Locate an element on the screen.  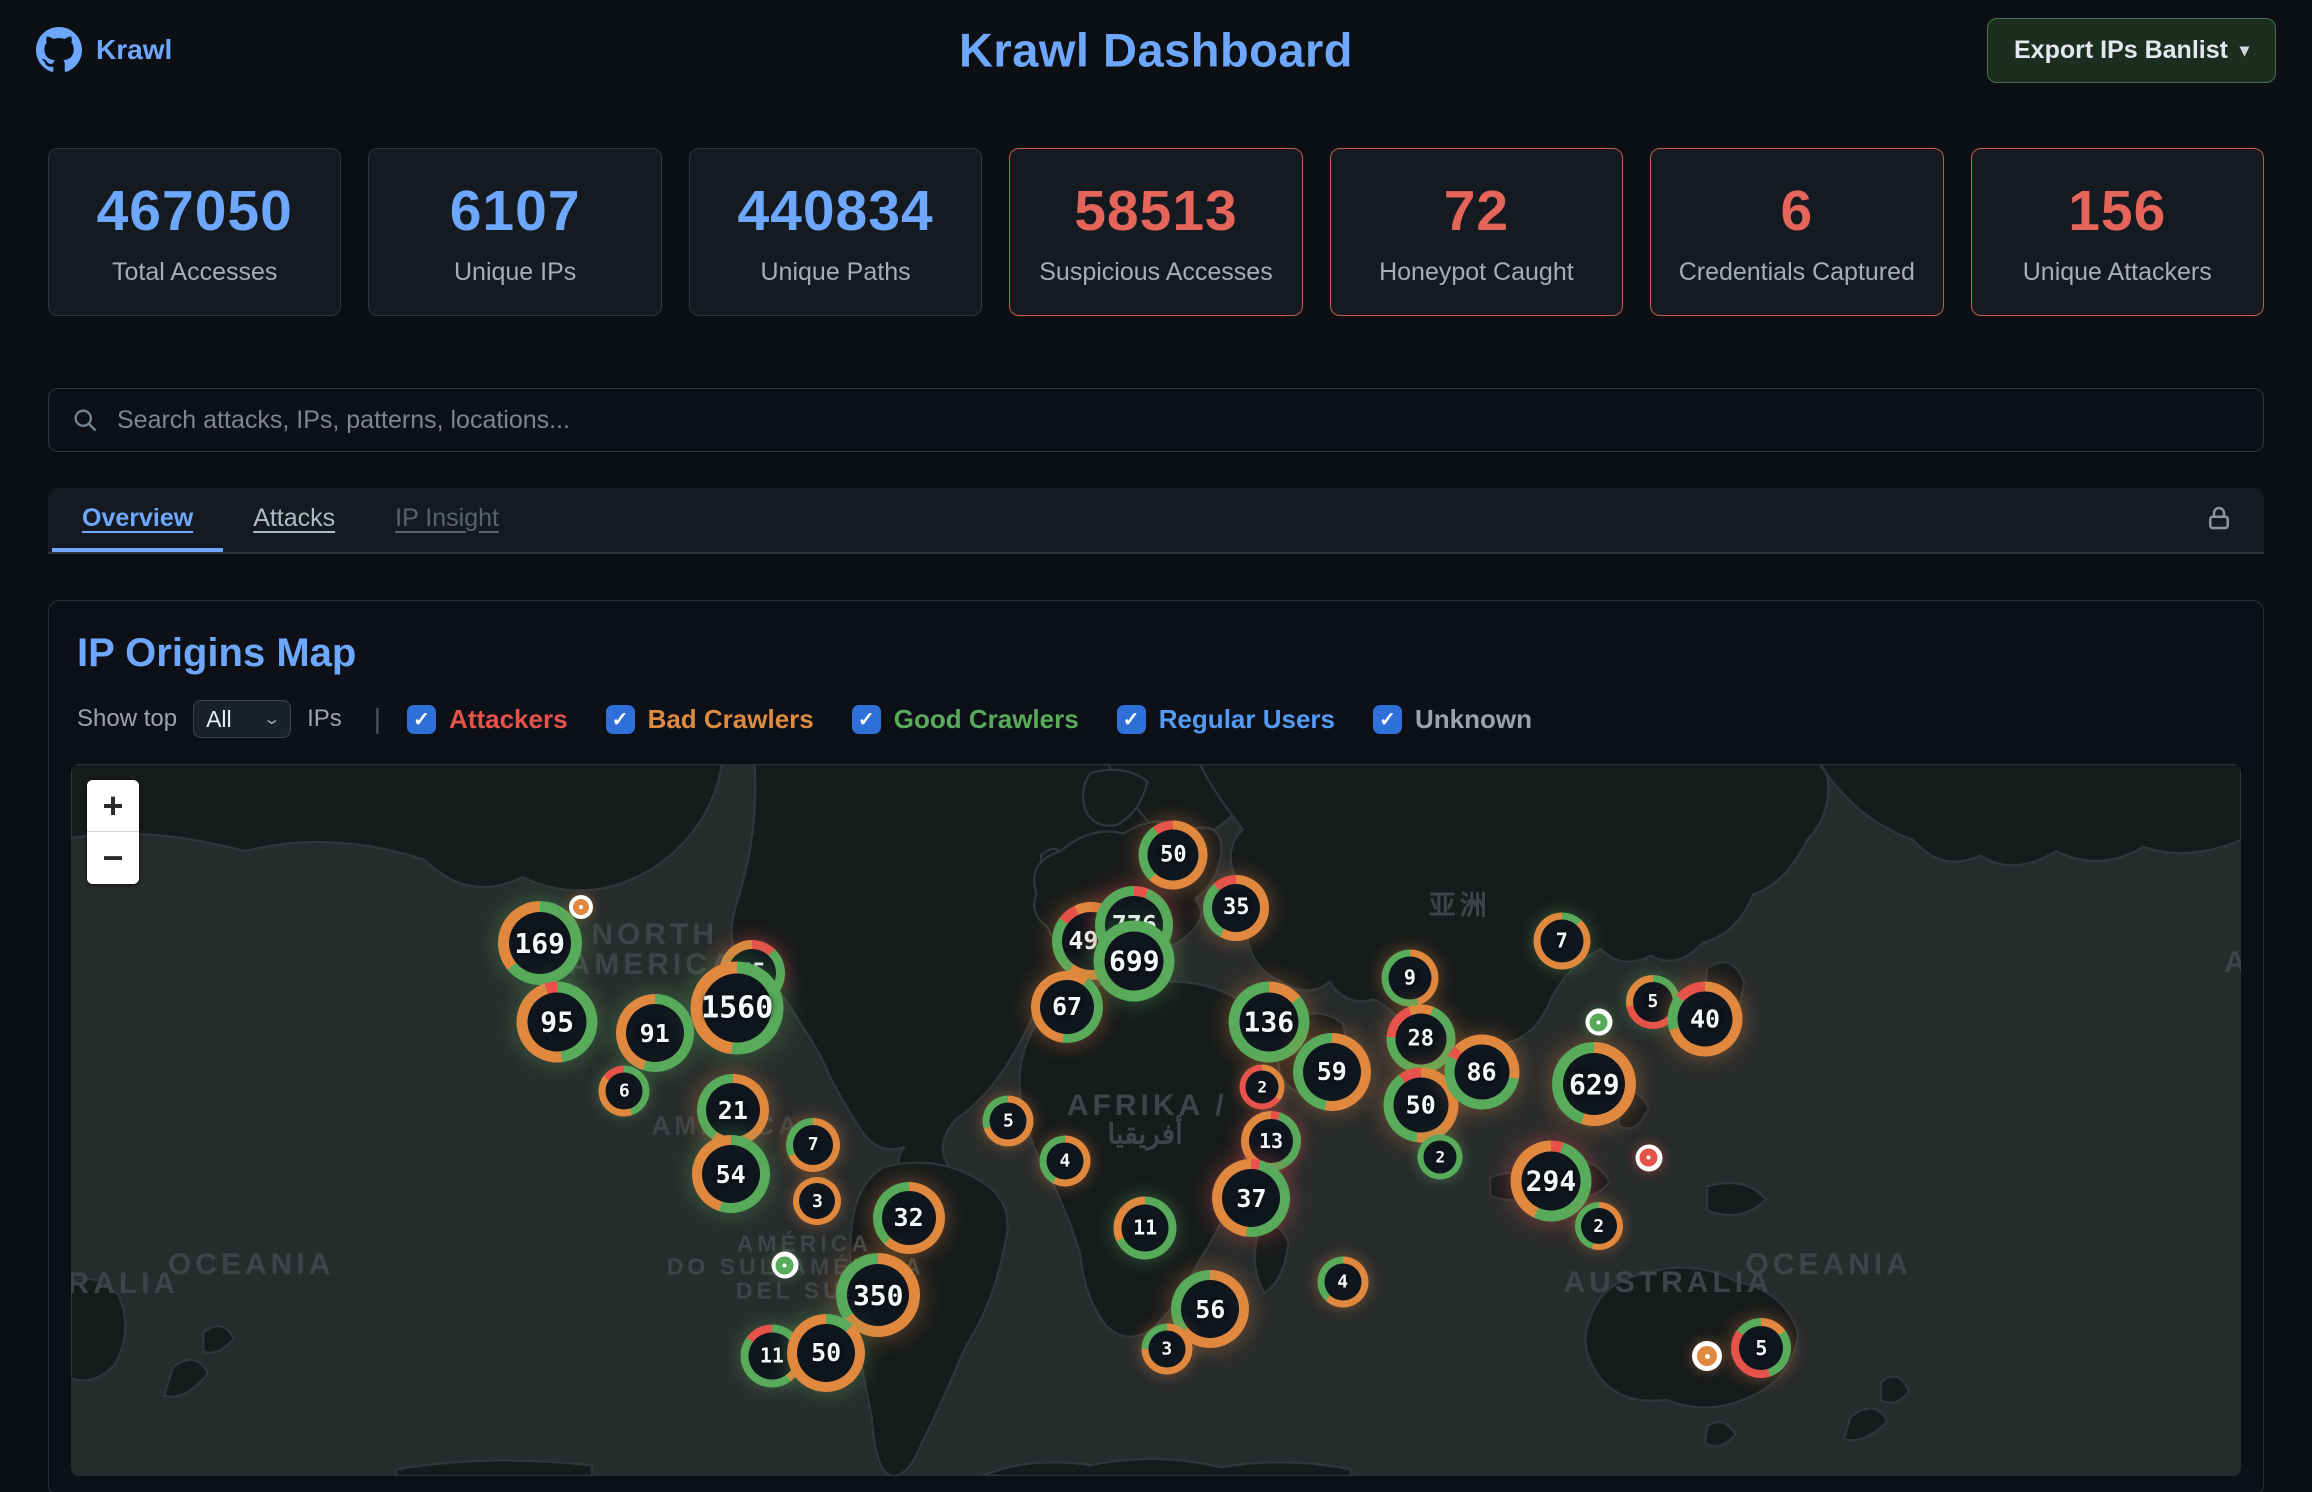
map-marker: 40 is located at coordinates (1705, 1019).